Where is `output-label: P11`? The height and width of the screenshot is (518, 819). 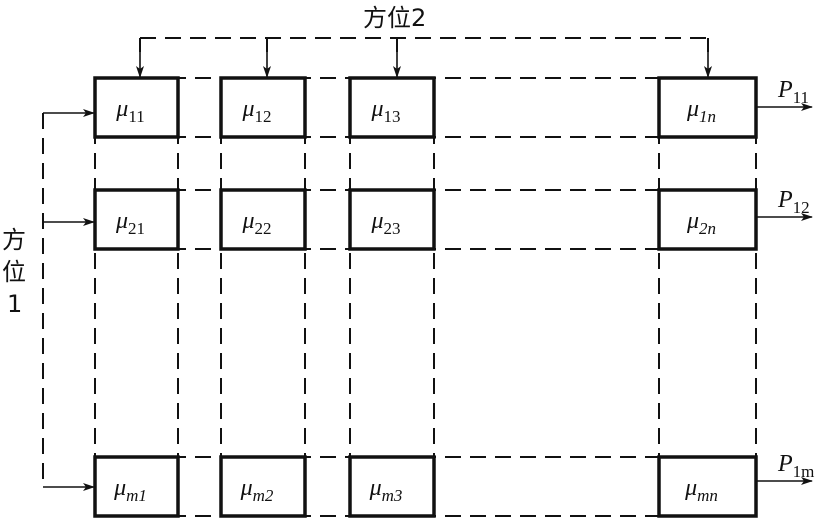 output-label: P11 is located at coordinates (793, 92).